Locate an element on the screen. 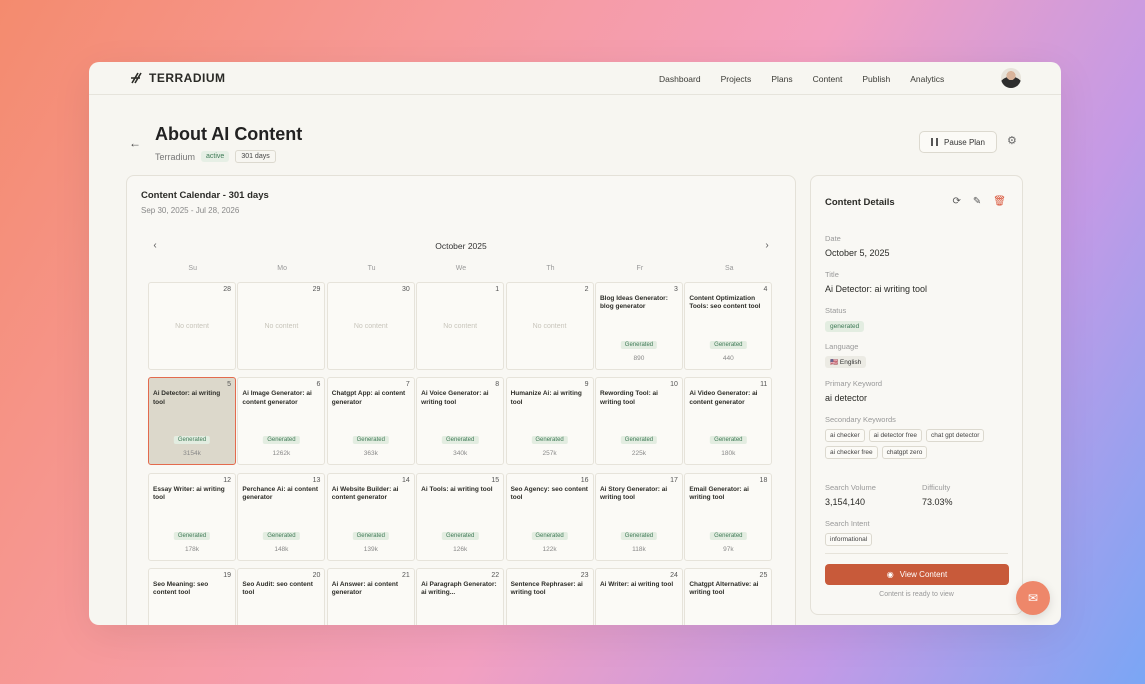 The height and width of the screenshot is (684, 1145). content-title: Sentence Rephraser: ai writing tool is located at coordinates (546, 589).